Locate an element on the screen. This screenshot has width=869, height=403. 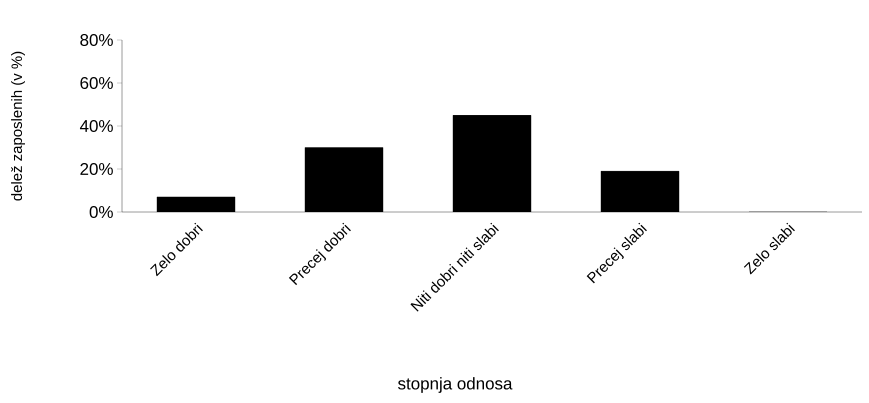
x-axis-title: stopnja odnosa is located at coordinates (455, 385).